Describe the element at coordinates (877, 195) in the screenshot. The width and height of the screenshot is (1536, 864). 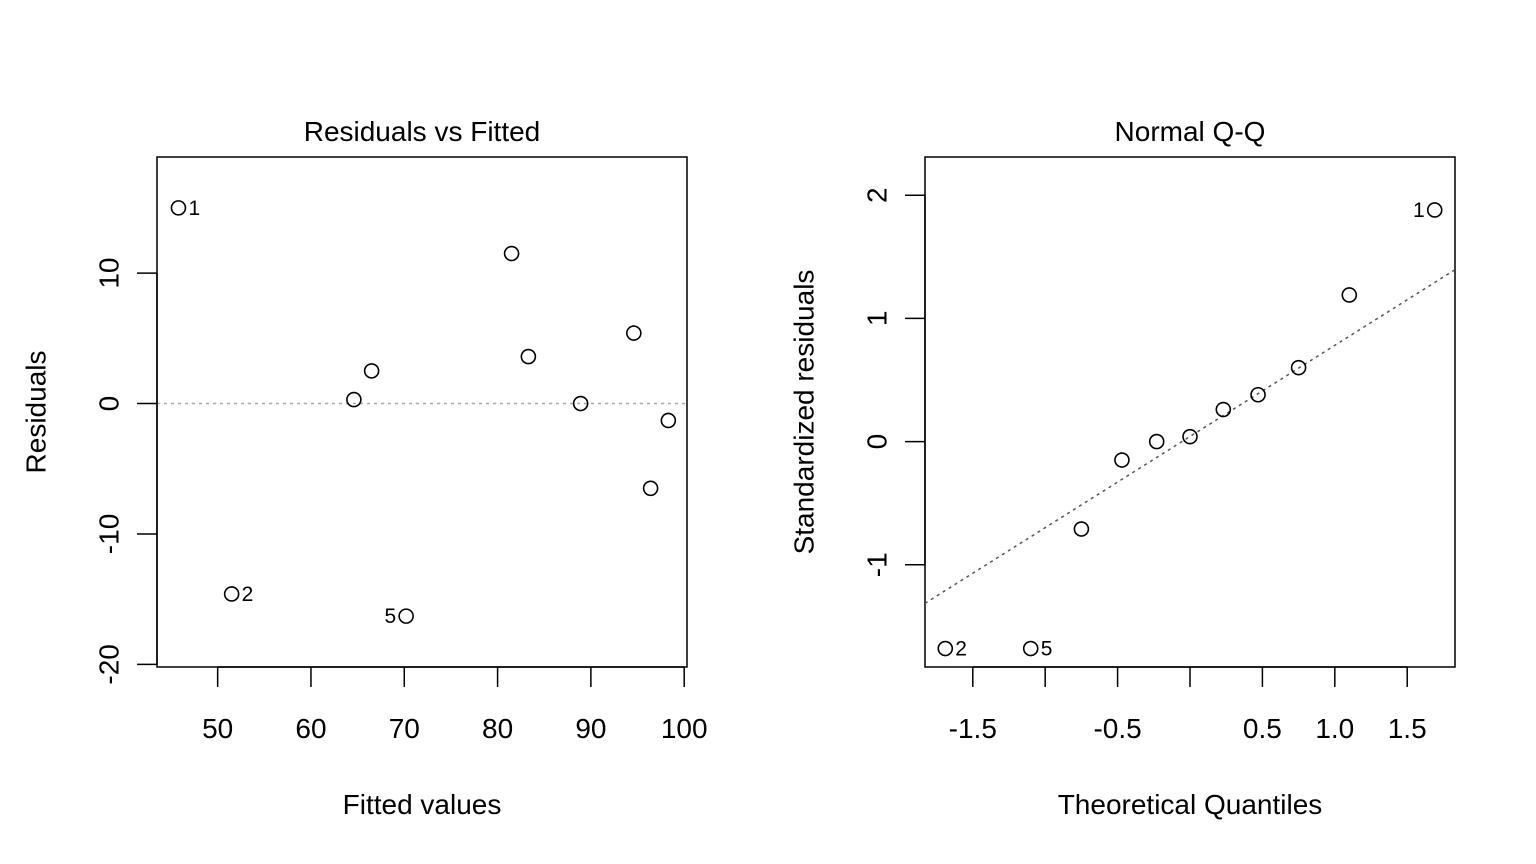
I see `y-tick-label: 2` at that location.